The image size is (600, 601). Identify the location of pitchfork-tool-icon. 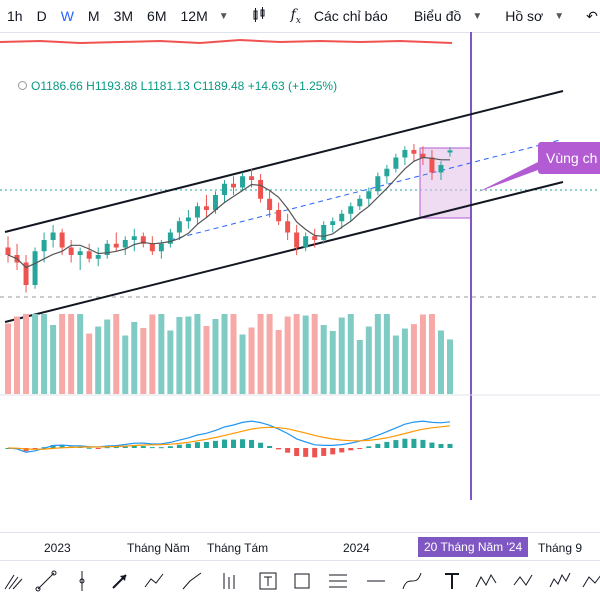
(14, 581).